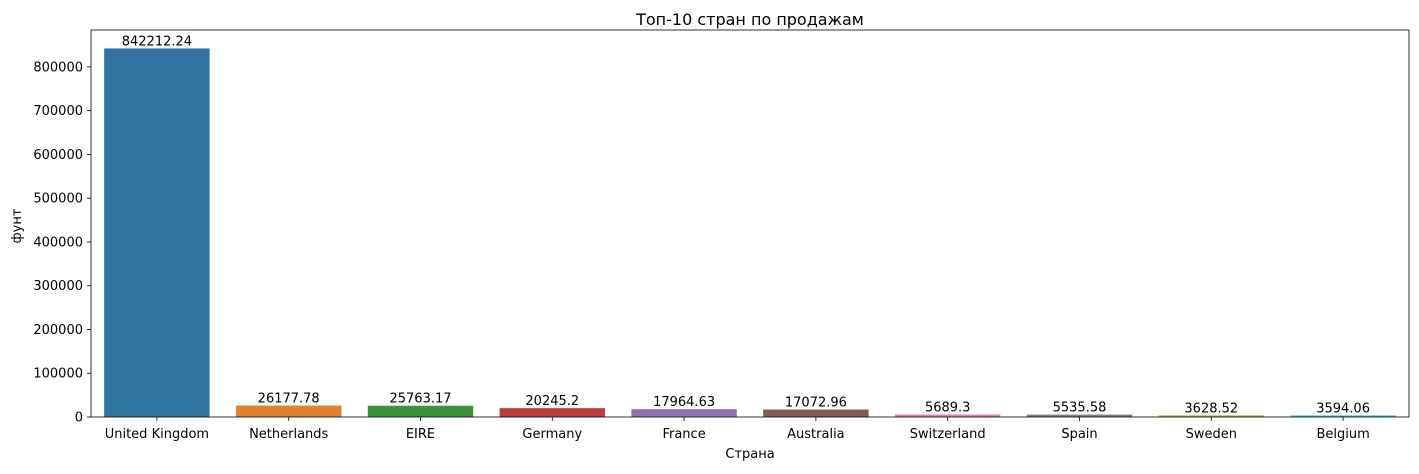 This screenshot has width=1419, height=474. I want to click on x-tick-label: EIRE, so click(420, 434).